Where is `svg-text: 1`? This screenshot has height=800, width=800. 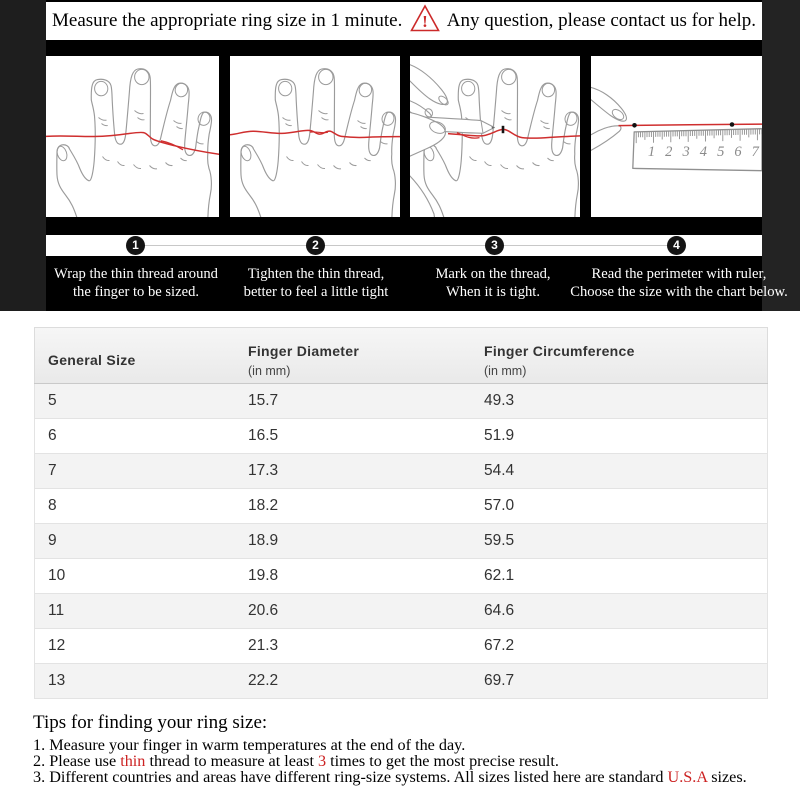 svg-text: 1 is located at coordinates (651, 152).